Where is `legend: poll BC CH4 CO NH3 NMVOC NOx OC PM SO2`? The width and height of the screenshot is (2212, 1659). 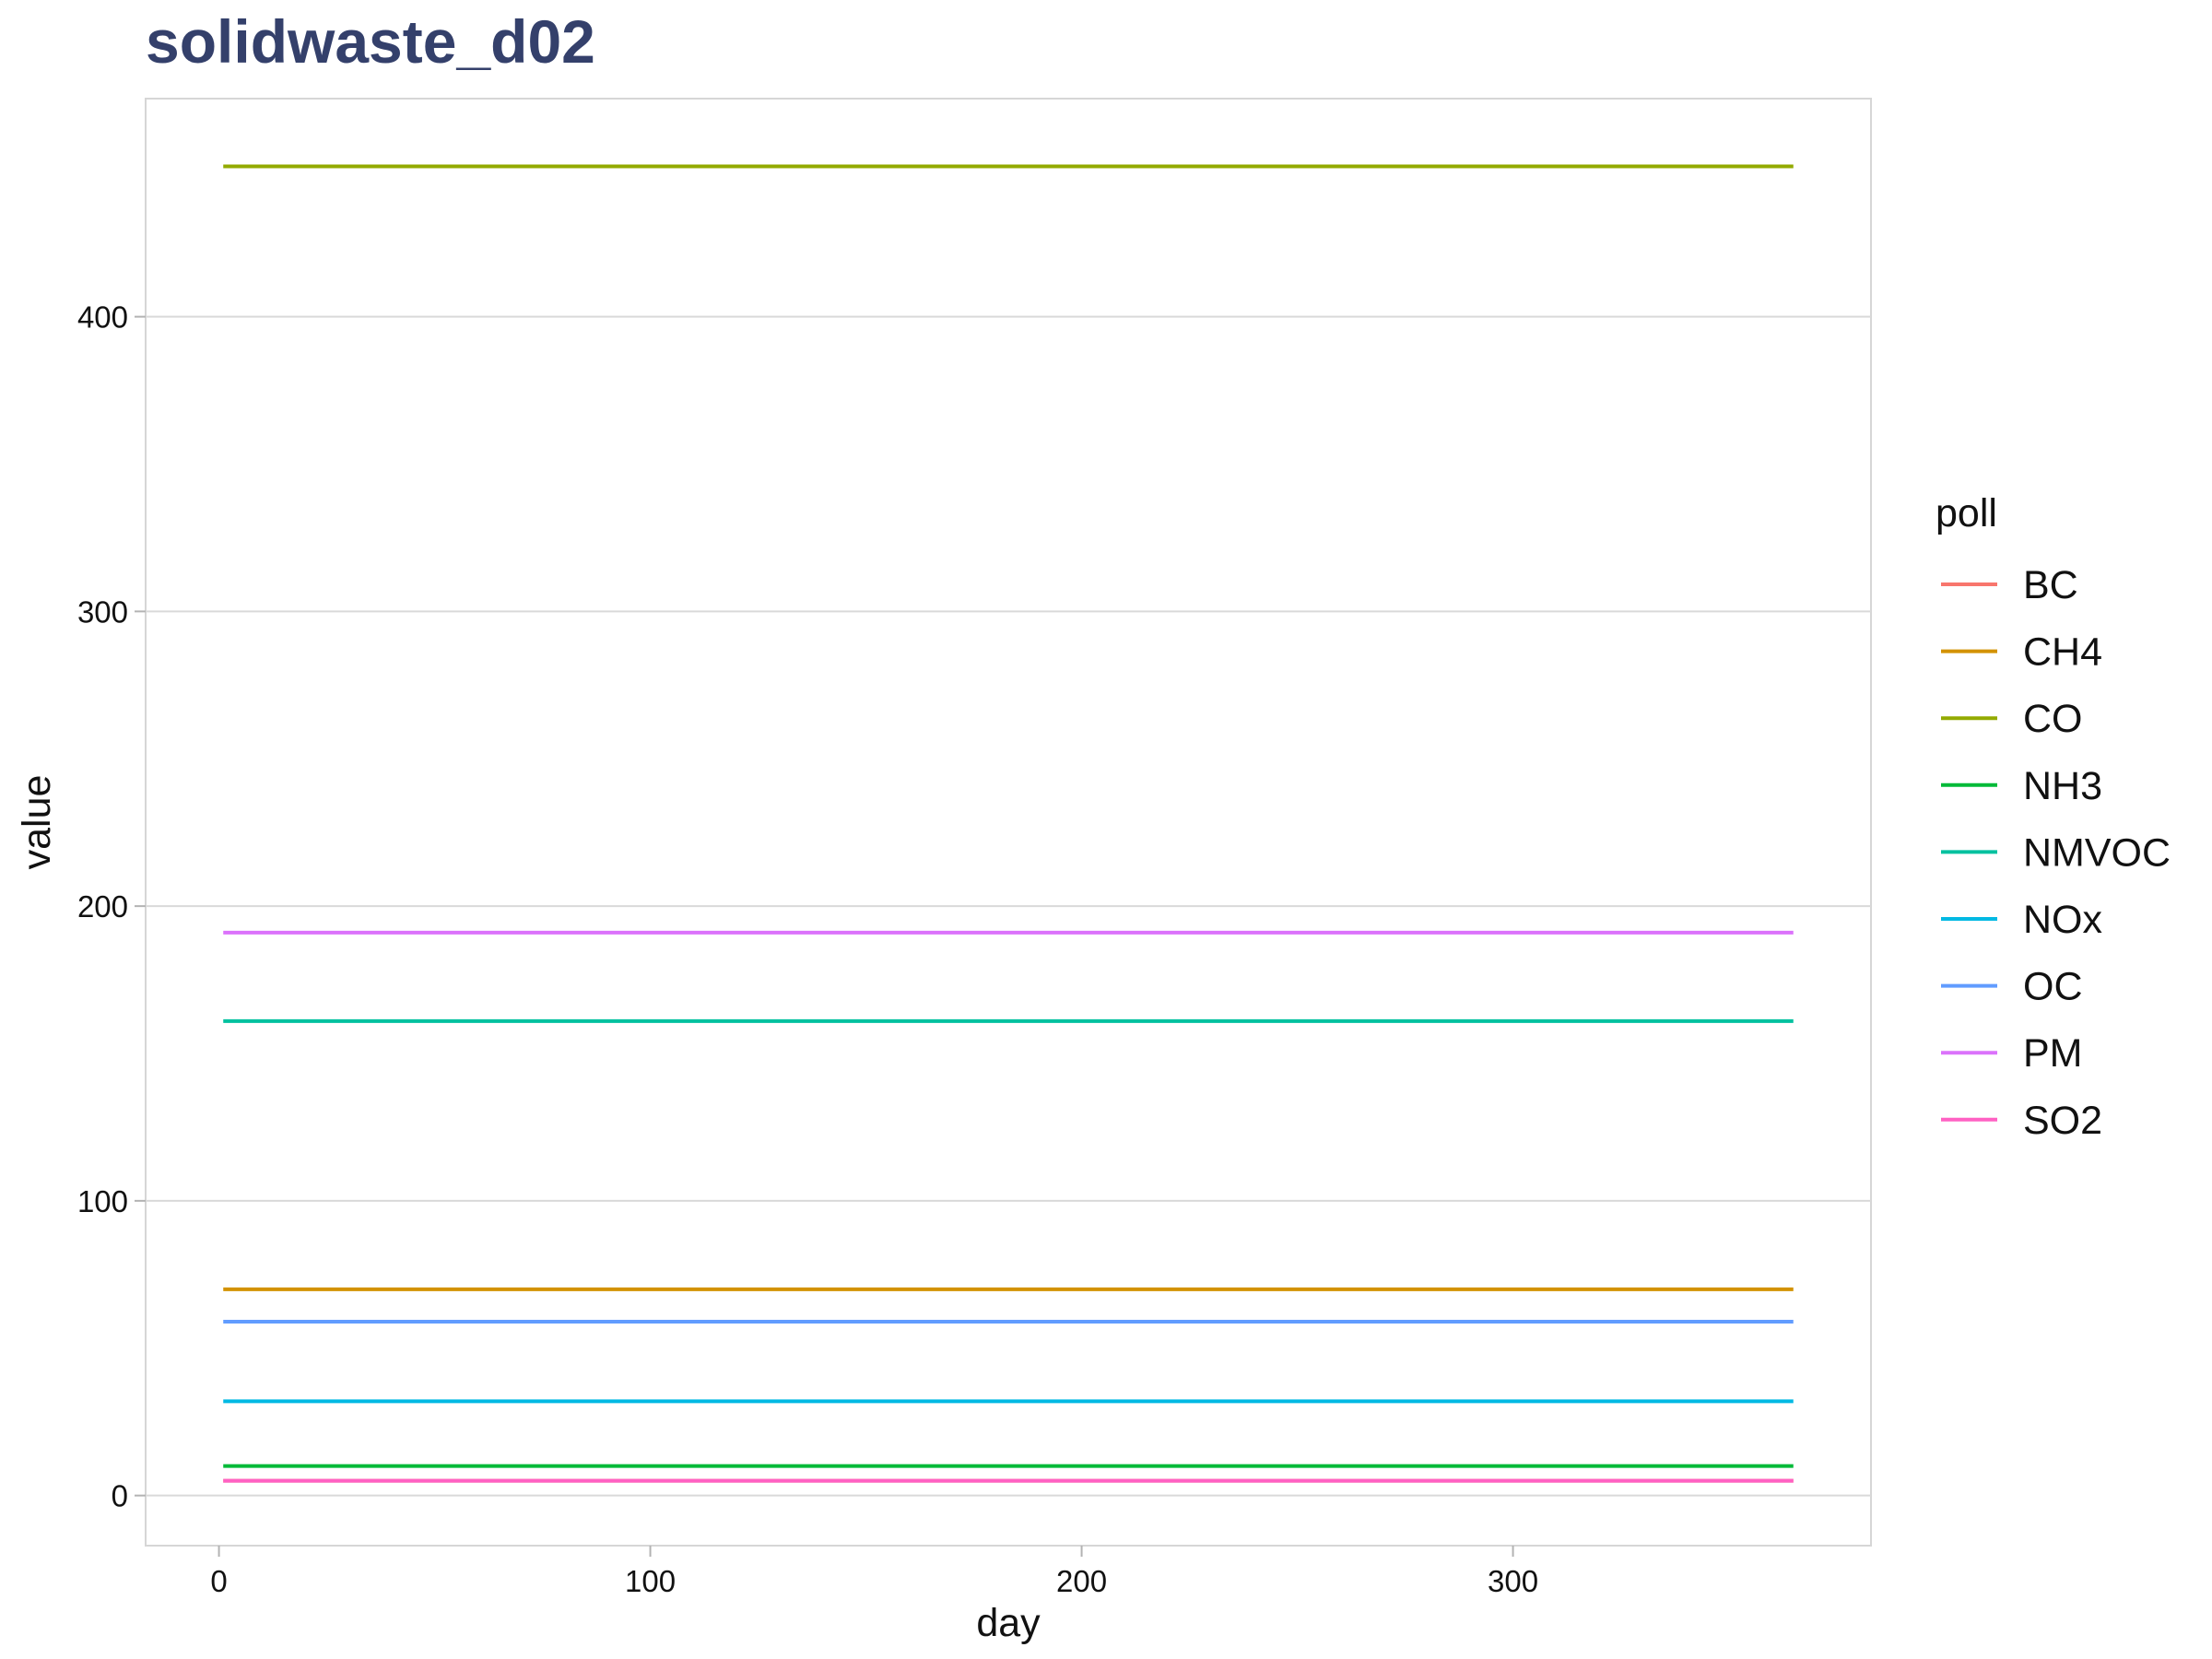
legend: poll BC CH4 CO NH3 NMVOC NOx OC PM SO2 is located at coordinates (2053, 817).